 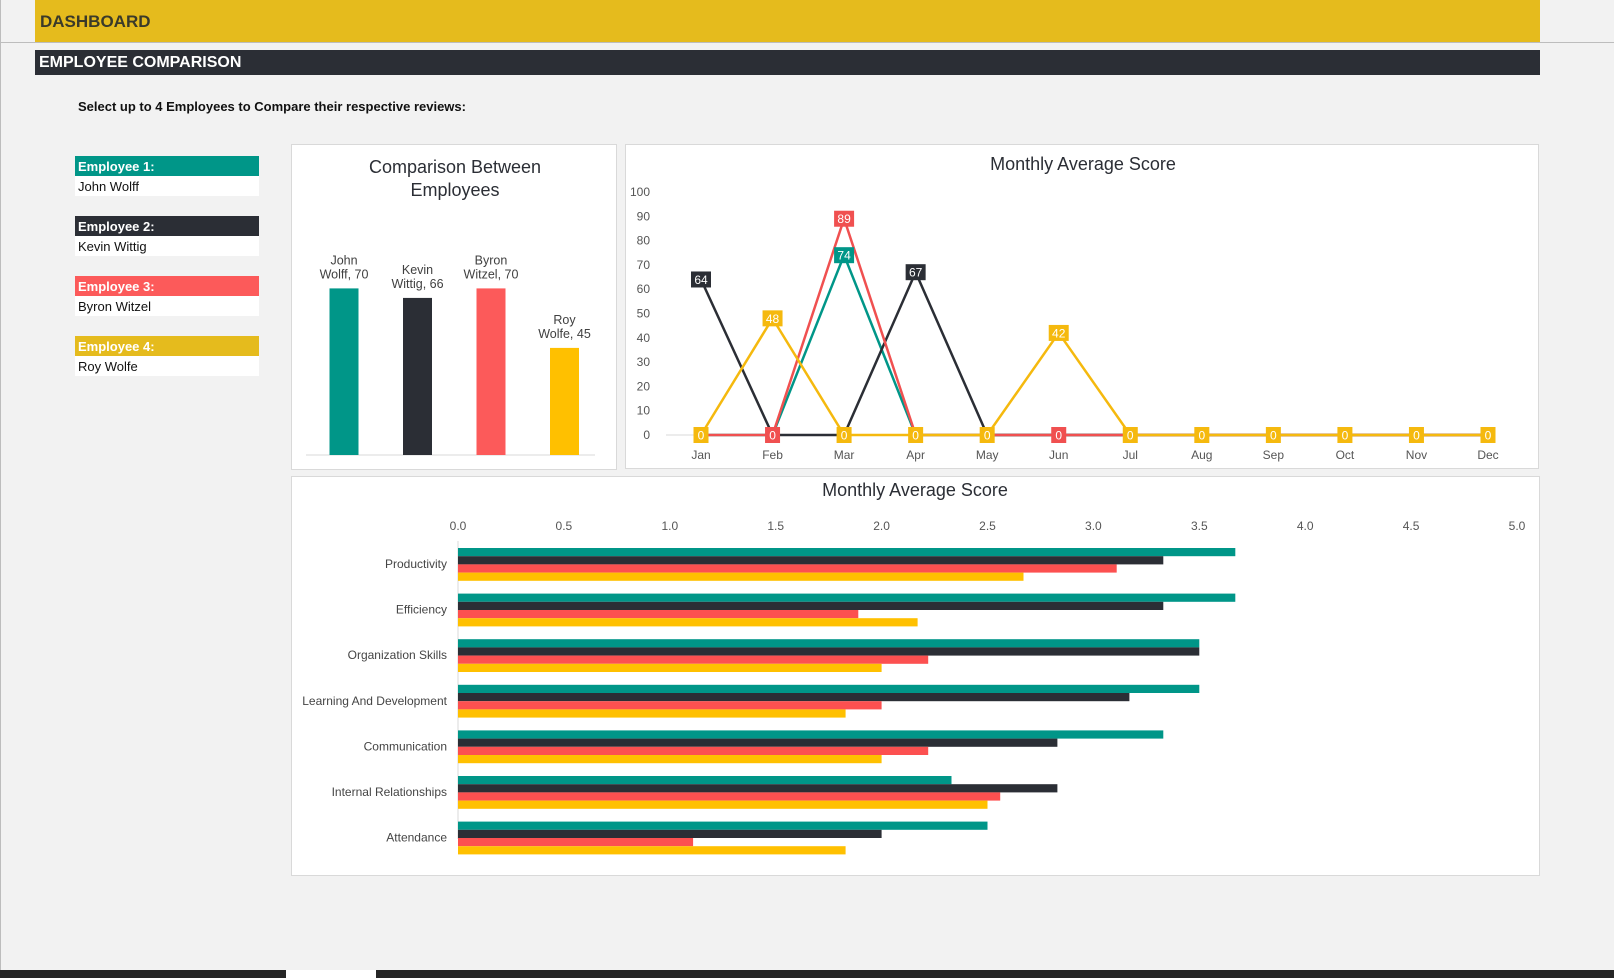 I want to click on sheet-edge, so click(x=0, y=485).